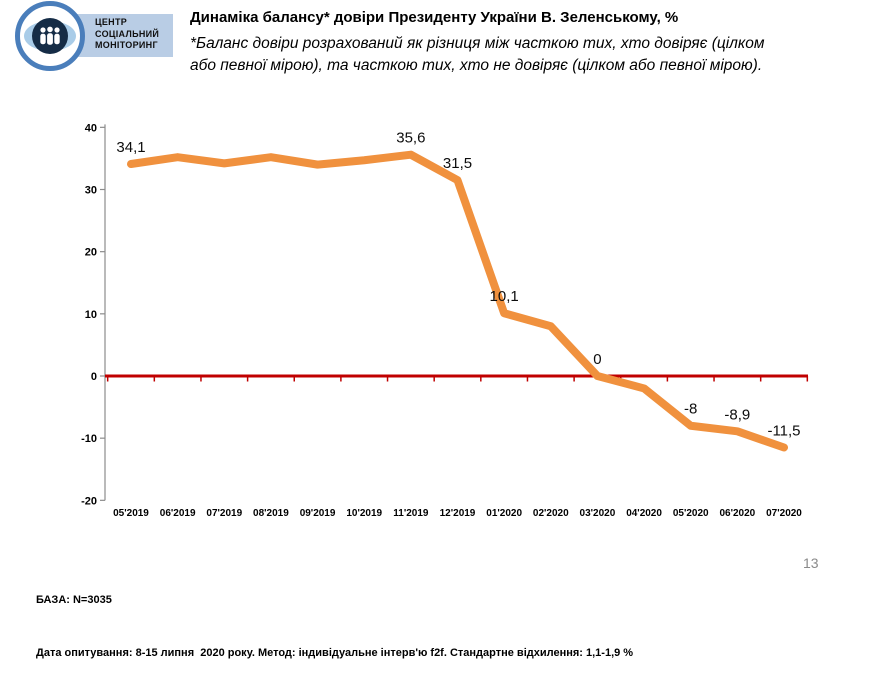 This screenshot has width=869, height=680. Describe the element at coordinates (784, 513) in the screenshot. I see `x-tick-label: 07'2020` at that location.